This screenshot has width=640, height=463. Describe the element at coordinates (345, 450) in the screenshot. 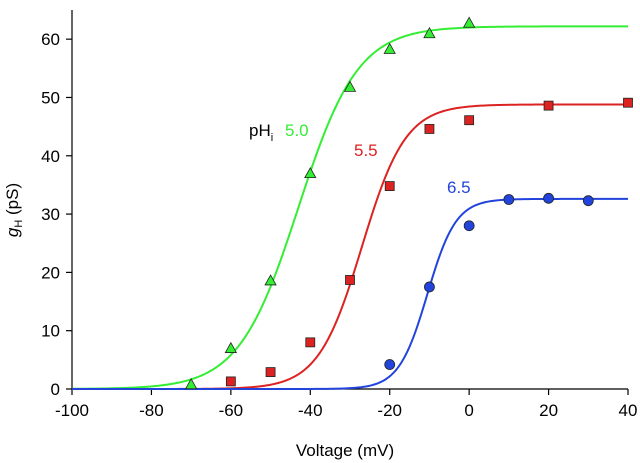

I see `x-axis-title: Voltage (mV)` at that location.